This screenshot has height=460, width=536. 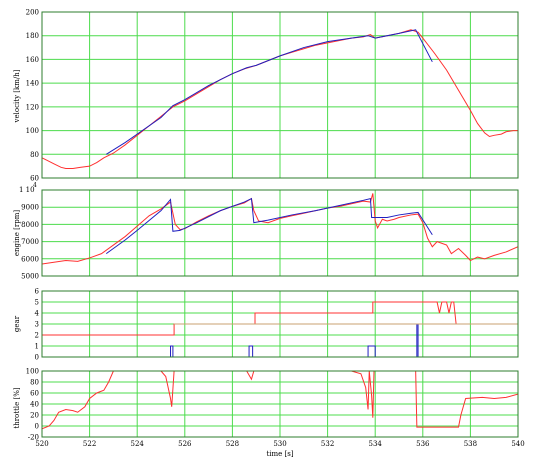 What do you see at coordinates (27, 190) in the screenshot?
I see `engine-multiplier: 1 10` at bounding box center [27, 190].